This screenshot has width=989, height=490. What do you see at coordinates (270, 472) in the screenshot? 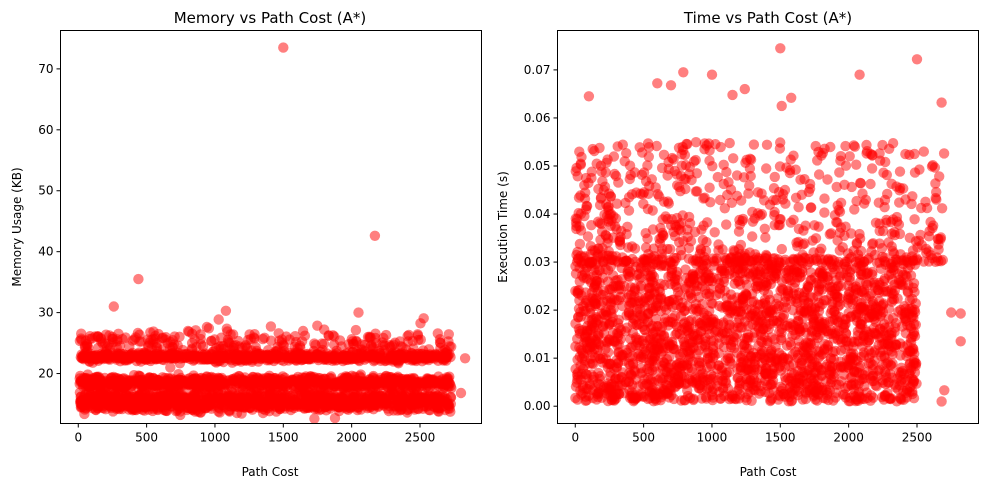
I see `memory-x-axis-label: Path Cost` at bounding box center [270, 472].